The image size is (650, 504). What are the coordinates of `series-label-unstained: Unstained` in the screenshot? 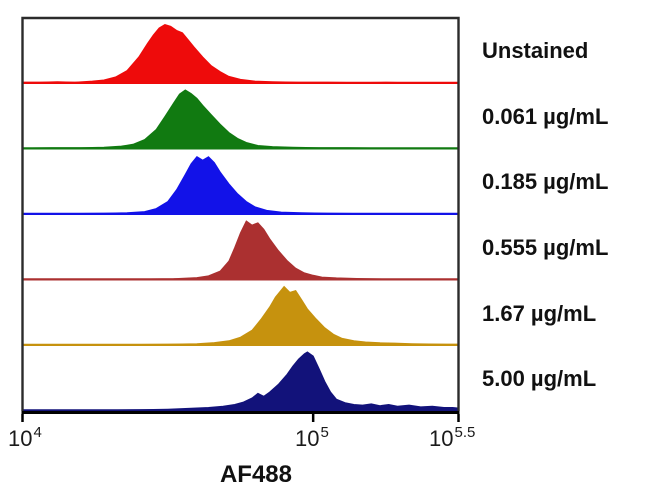 It's located at (535, 50).